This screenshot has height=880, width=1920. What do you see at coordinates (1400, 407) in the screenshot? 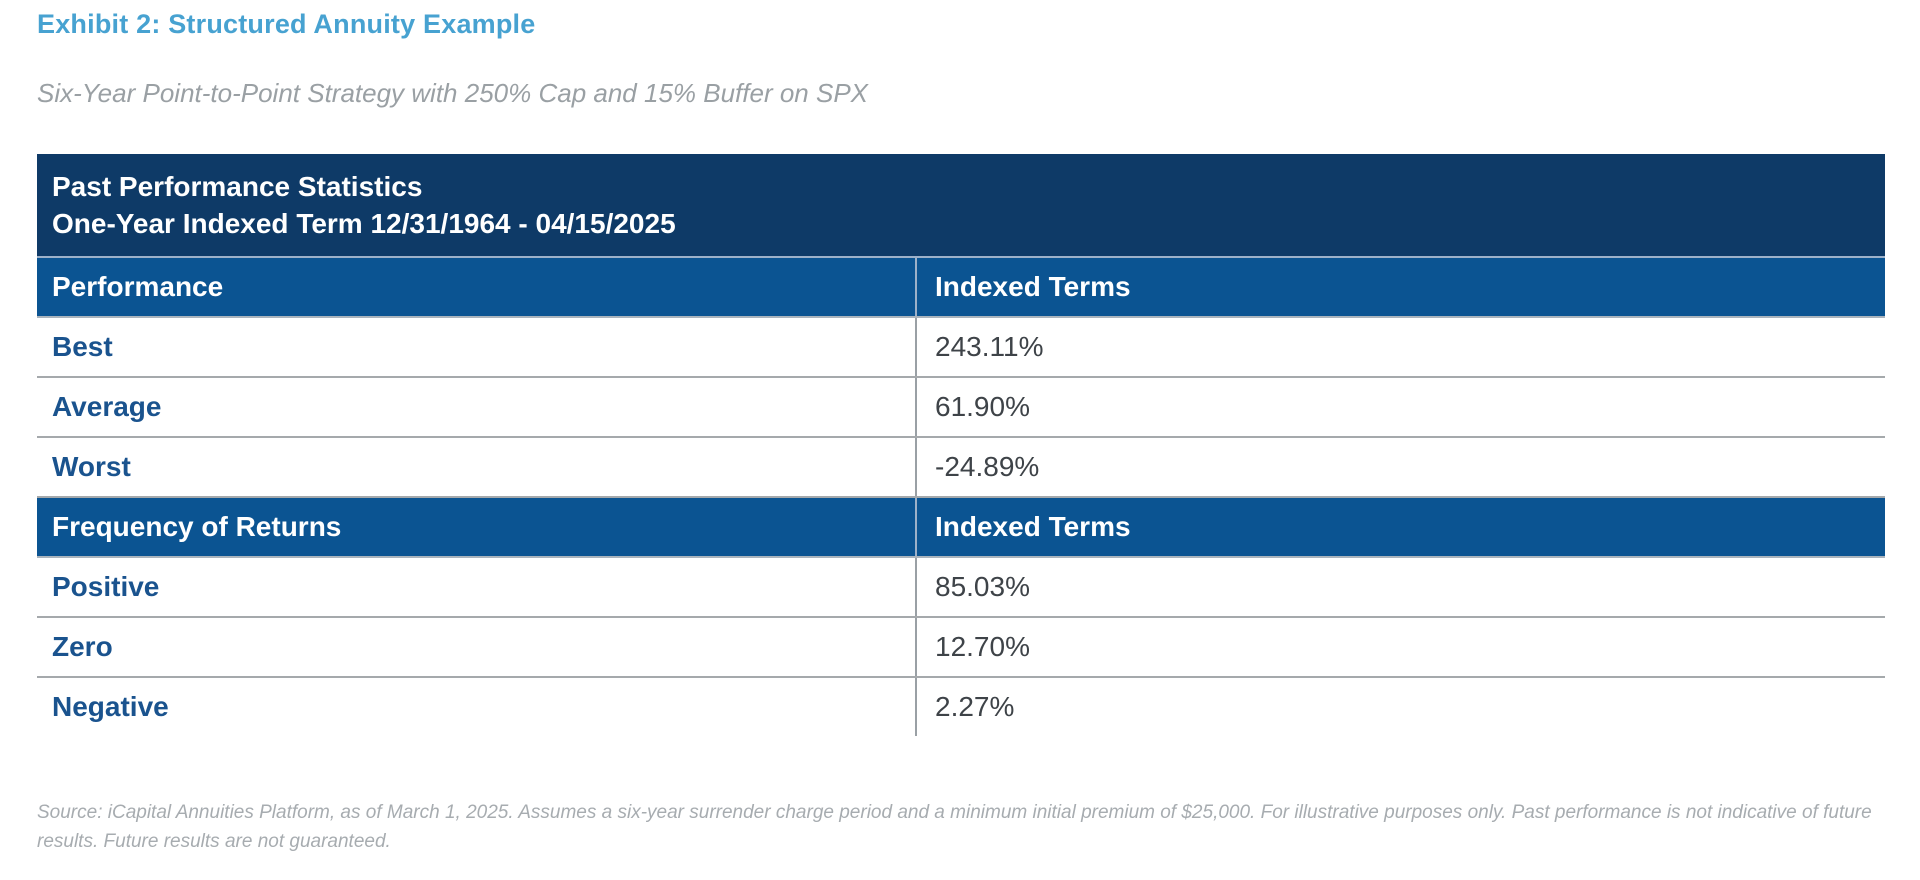
I see `row-value-average: 61.90%` at bounding box center [1400, 407].